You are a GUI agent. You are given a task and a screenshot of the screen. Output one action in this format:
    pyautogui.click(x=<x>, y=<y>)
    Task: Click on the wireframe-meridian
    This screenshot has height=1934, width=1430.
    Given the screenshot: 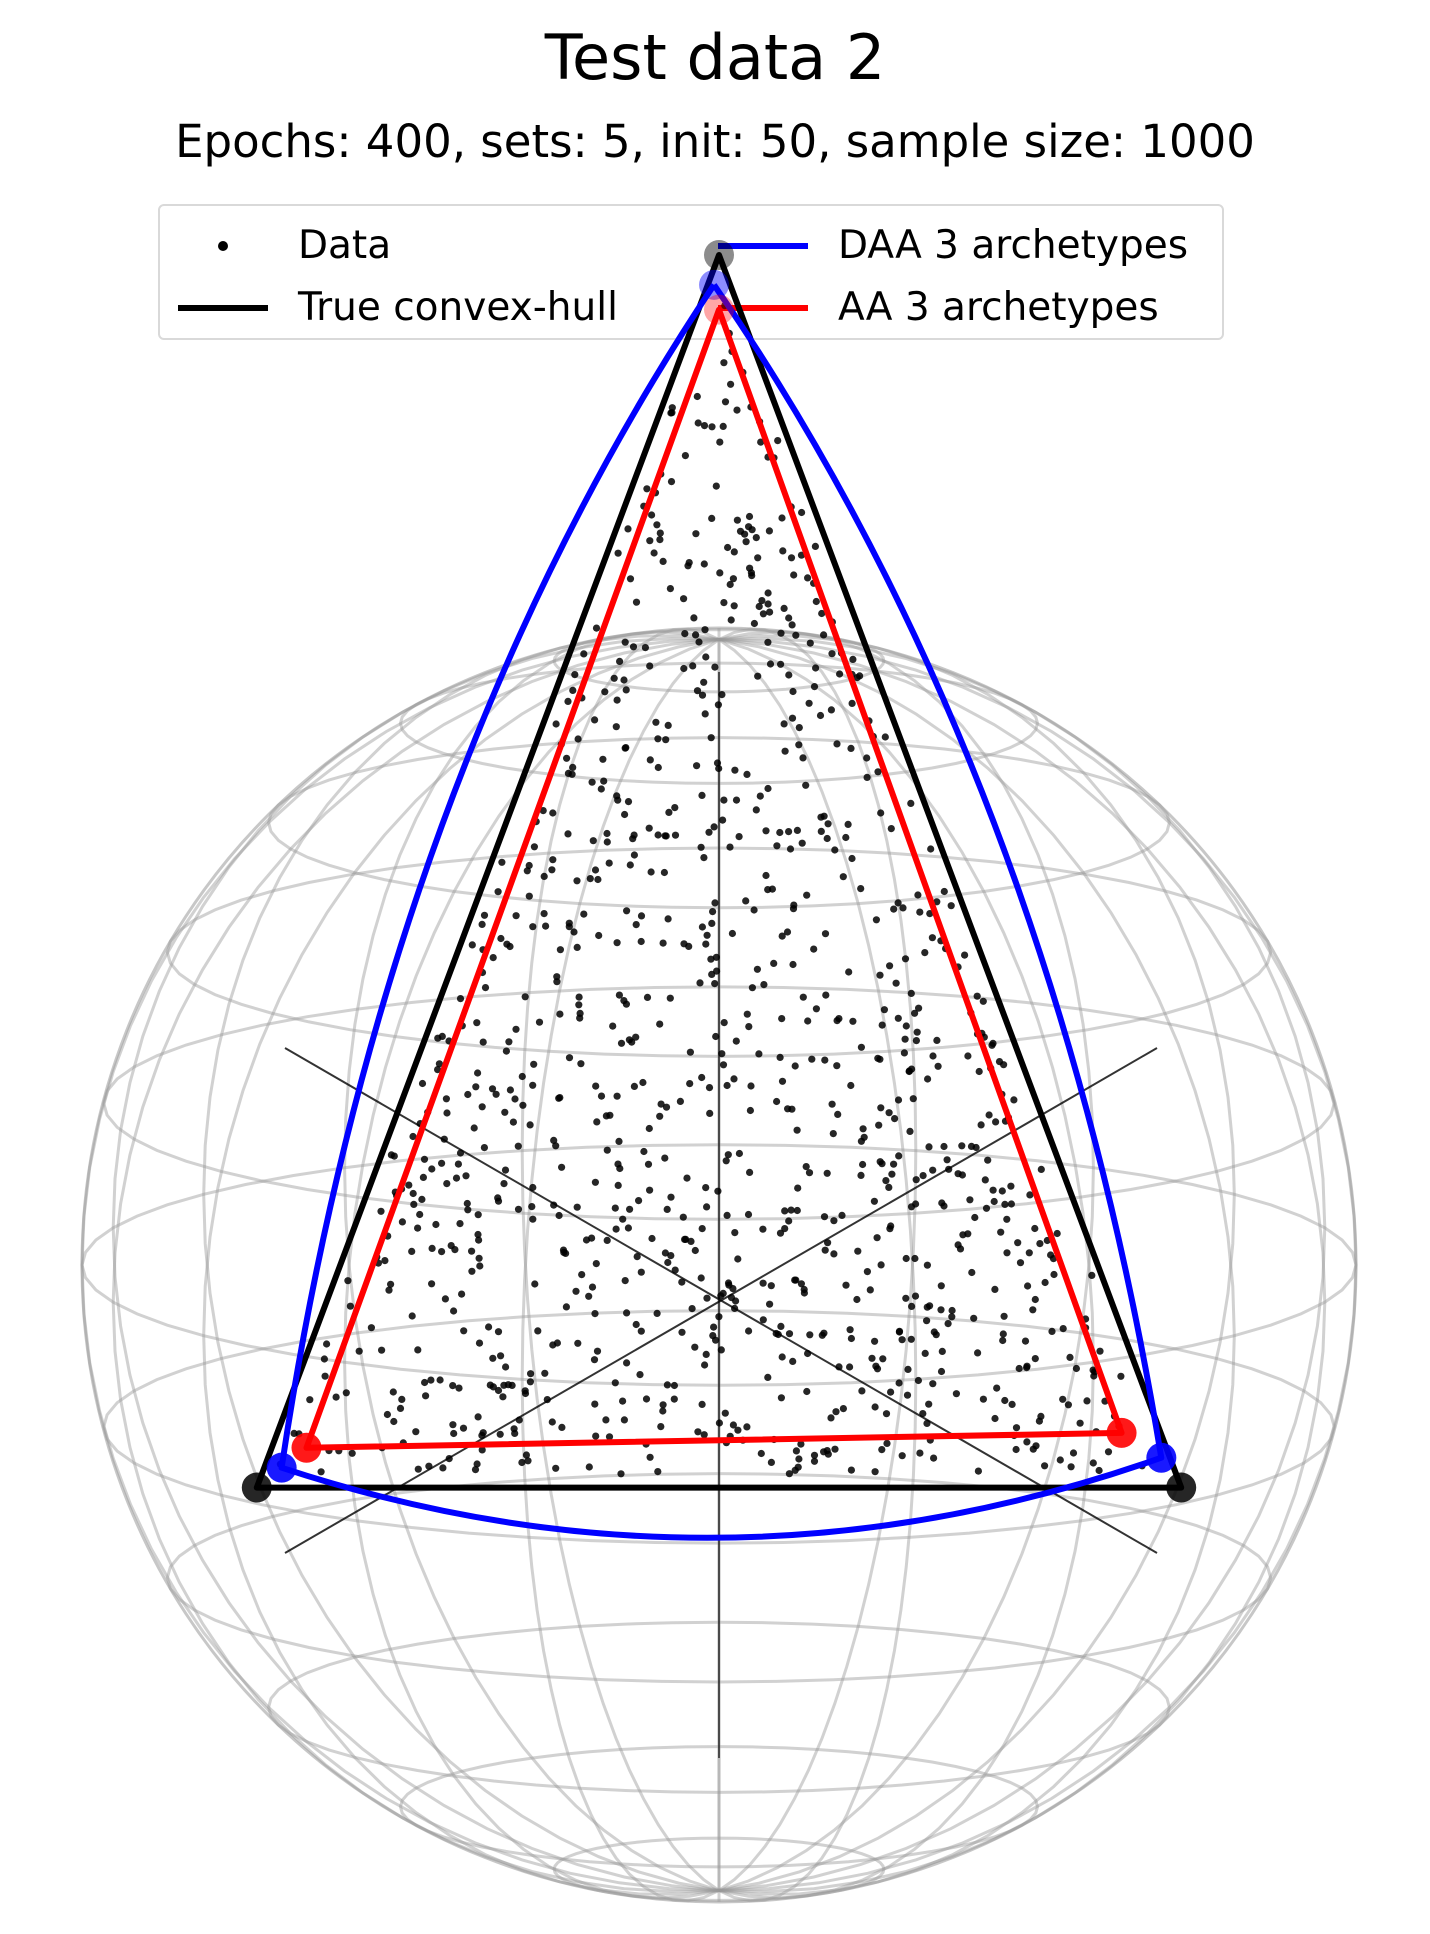 What is the action you would take?
    pyautogui.click(x=818, y=1270)
    